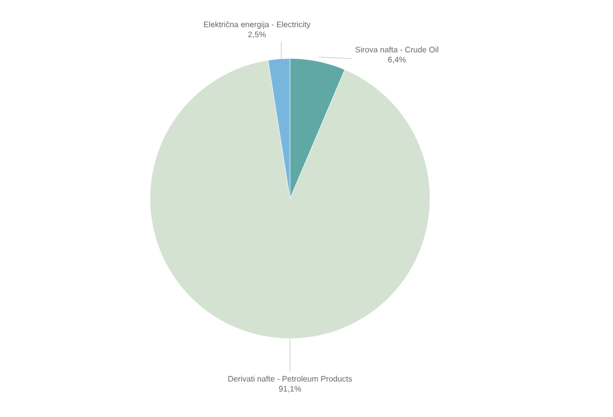 The height and width of the screenshot is (417, 613). I want to click on data-label: 6,4%, so click(397, 60).